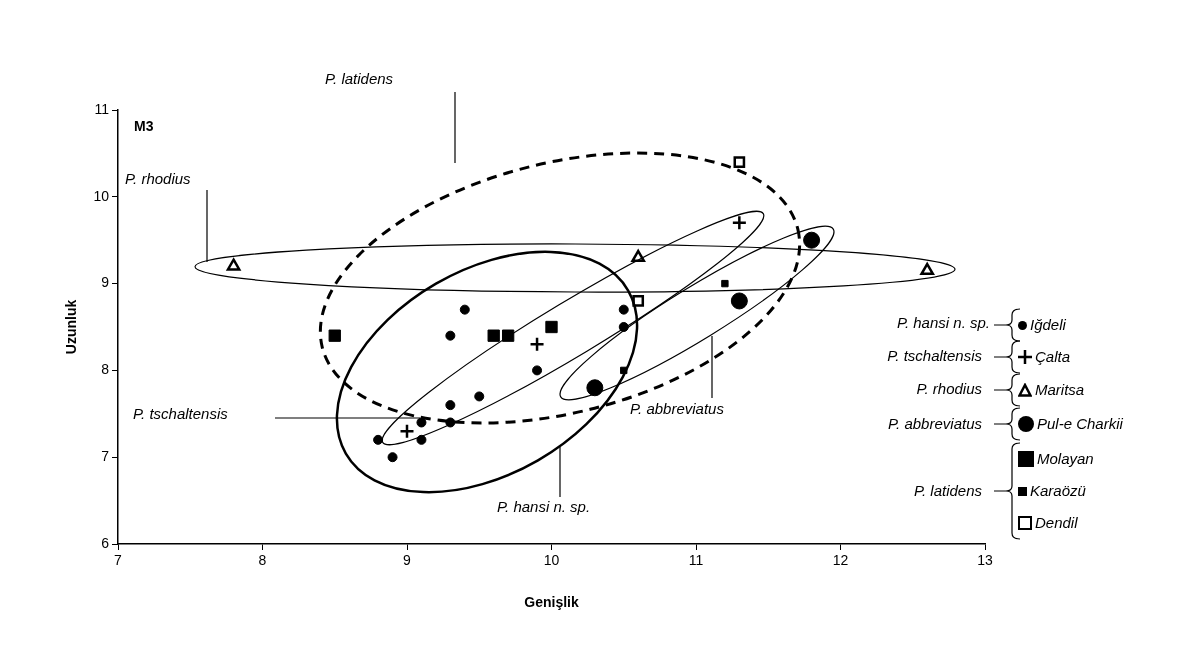 The height and width of the screenshot is (656, 1193). I want to click on x-tick-label: 8, so click(262, 560).